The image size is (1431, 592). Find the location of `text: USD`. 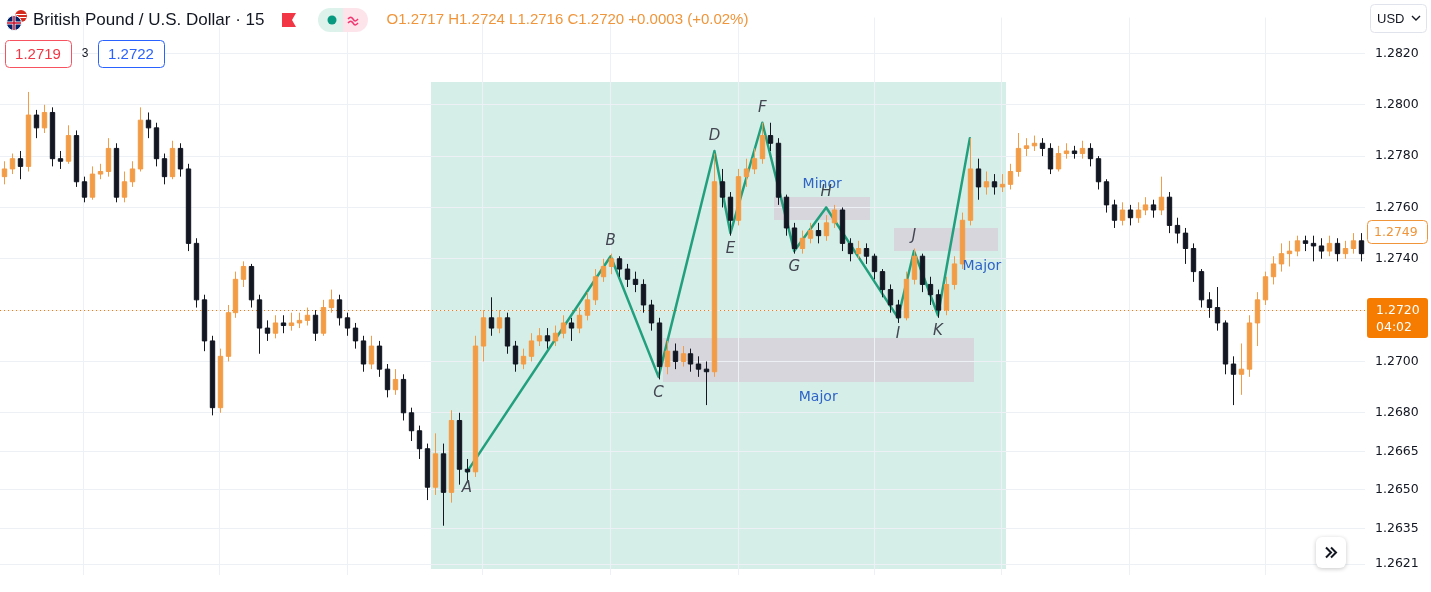

text: USD is located at coordinates (1391, 18).